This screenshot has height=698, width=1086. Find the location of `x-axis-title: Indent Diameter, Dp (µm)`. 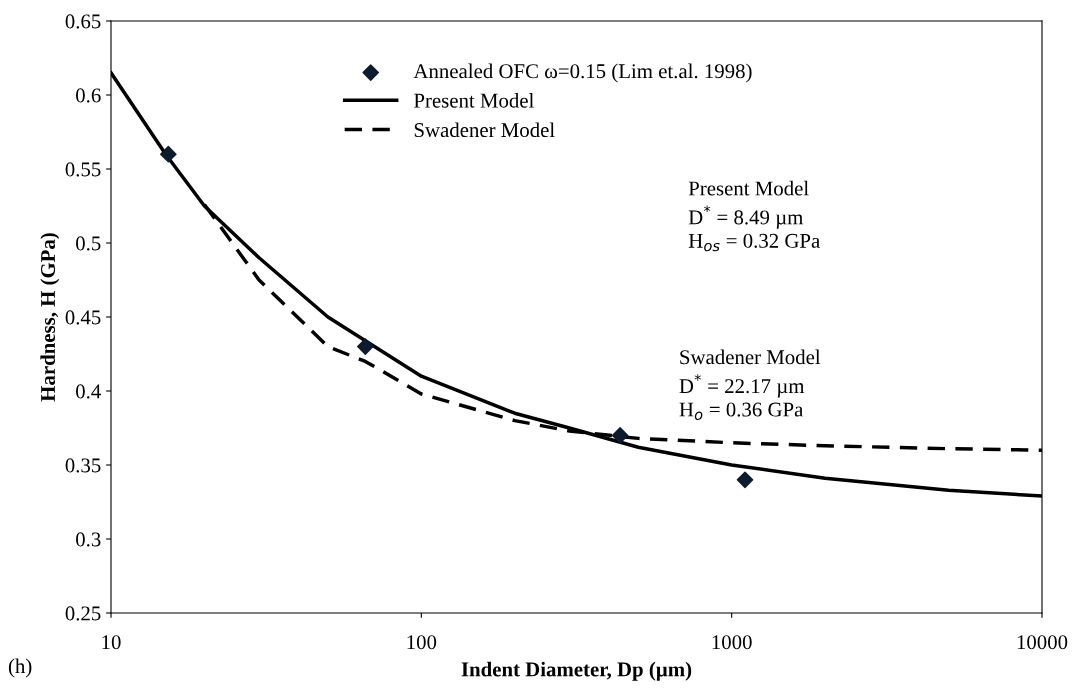

x-axis-title: Indent Diameter, Dp (µm) is located at coordinates (576, 671).